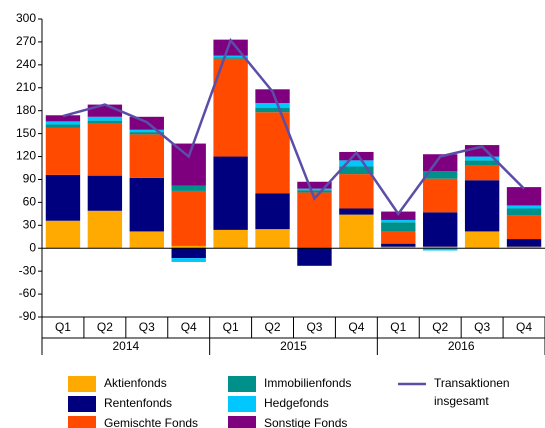  What do you see at coordinates (26, 41) in the screenshot?
I see `y-tick-label: 270` at bounding box center [26, 41].